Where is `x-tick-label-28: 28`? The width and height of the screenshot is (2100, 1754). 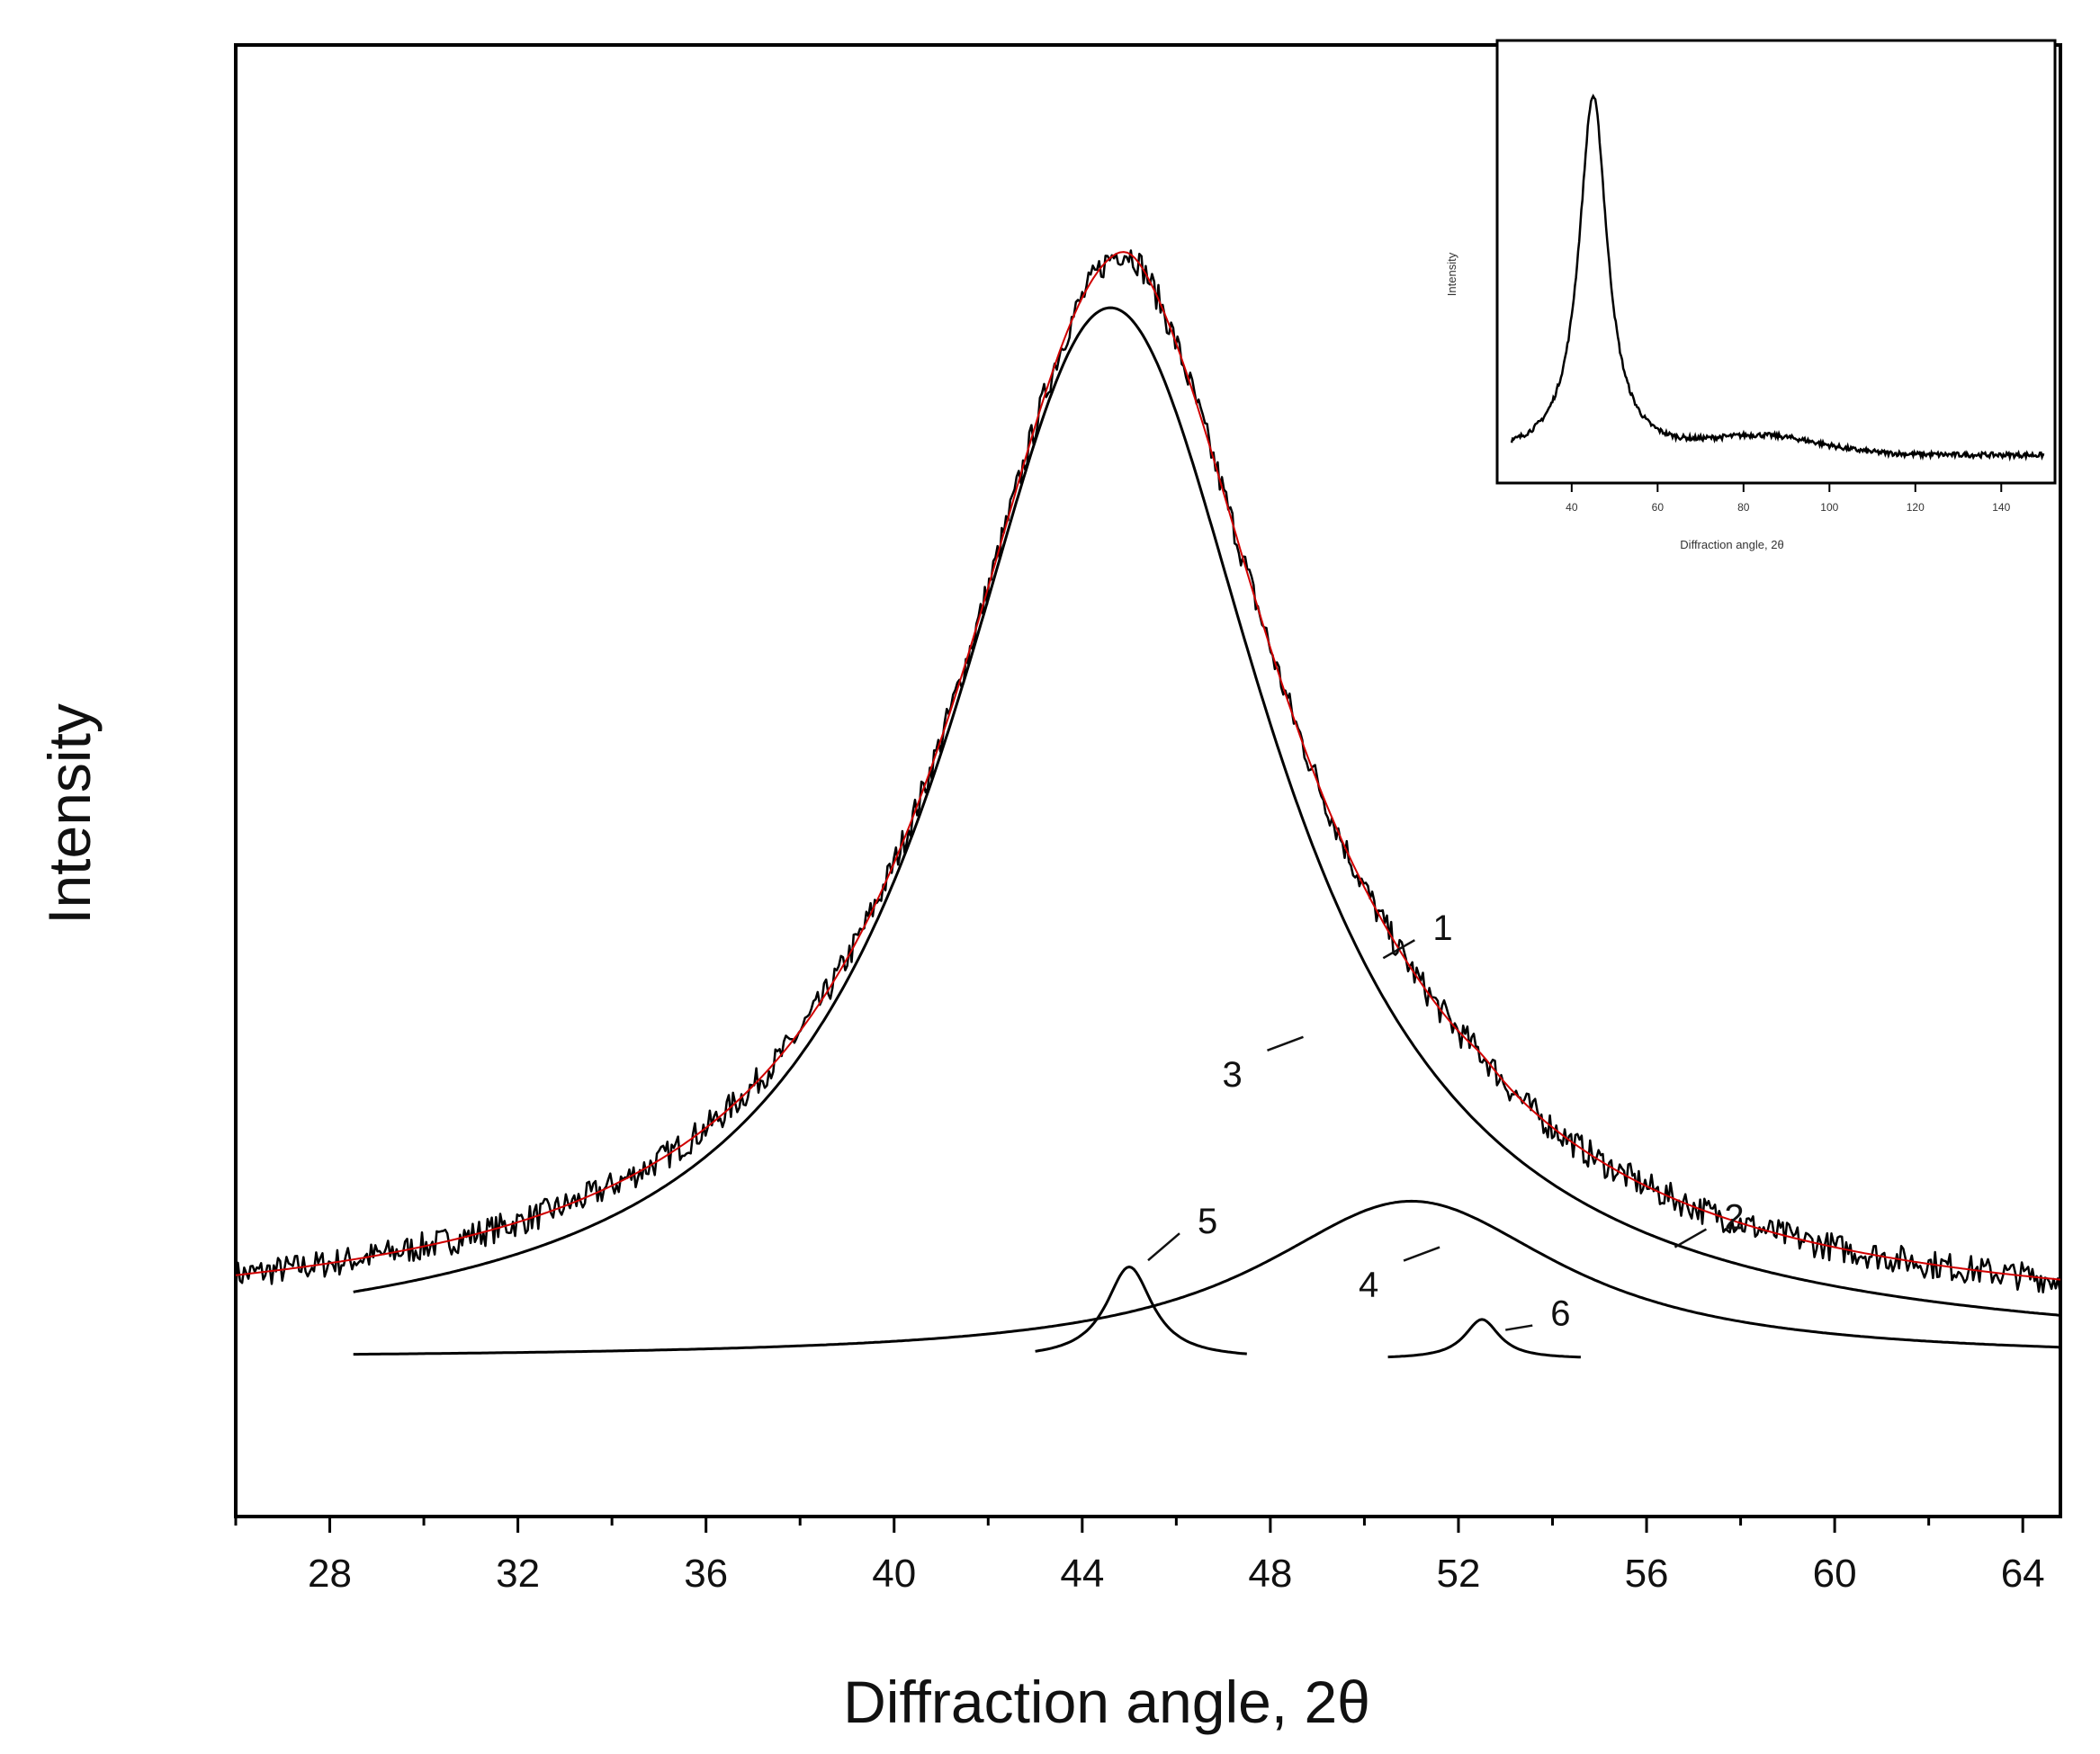
x-tick-label-28: 28 is located at coordinates (330, 1574).